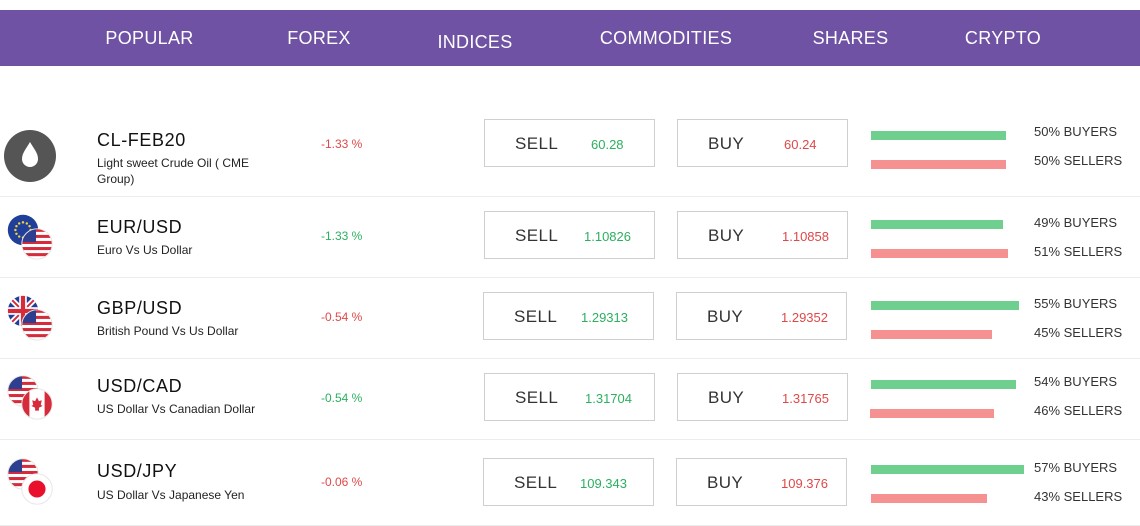 This screenshot has height=526, width=1140. What do you see at coordinates (762, 235) in the screenshot?
I see `buy-button: BUY 1.10858` at bounding box center [762, 235].